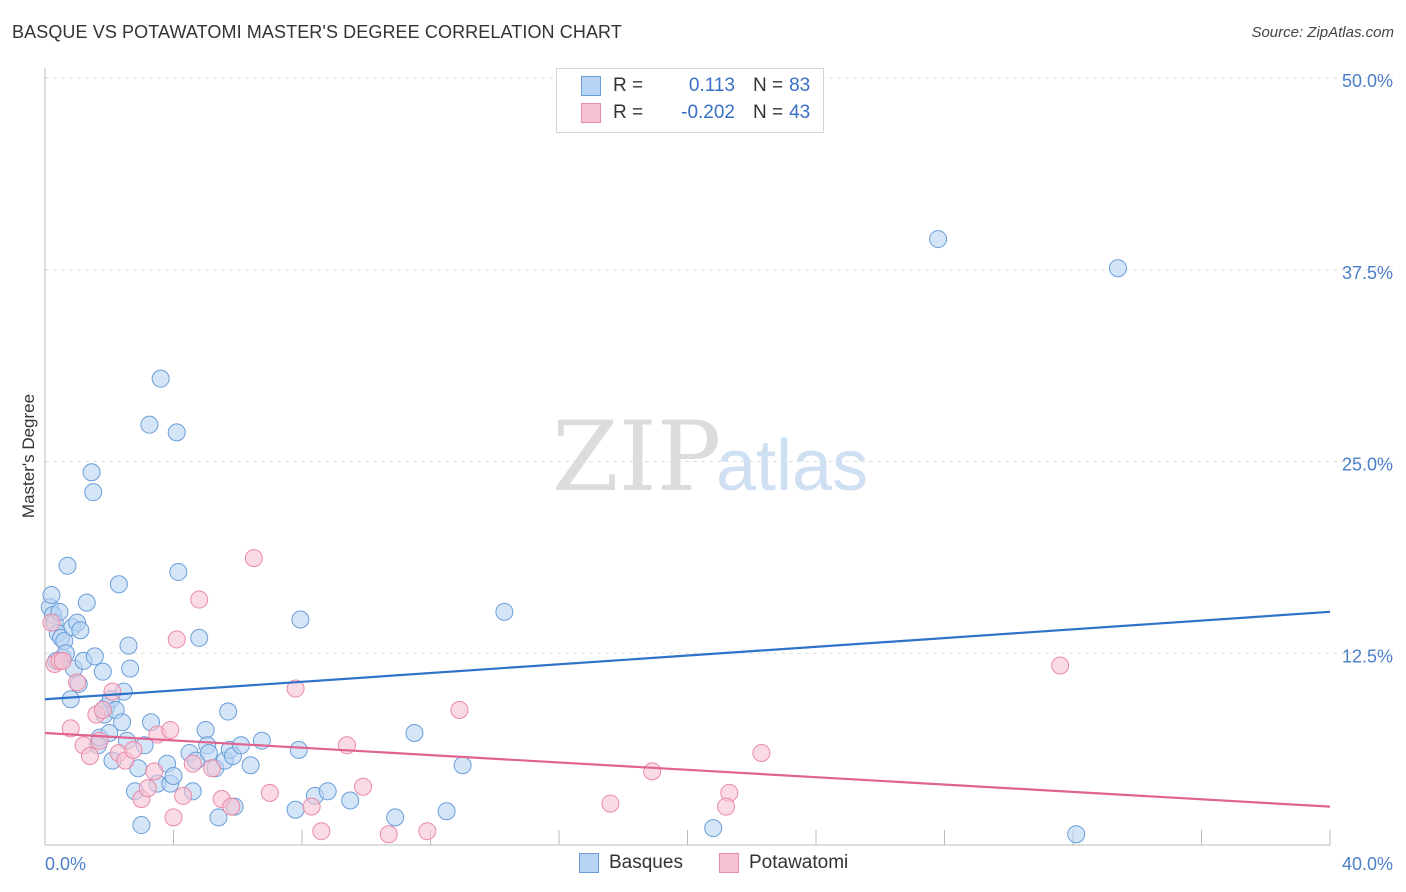 The width and height of the screenshot is (1406, 892). Describe the element at coordinates (687, 769) in the screenshot. I see `trend-line-potawatomi` at that location.